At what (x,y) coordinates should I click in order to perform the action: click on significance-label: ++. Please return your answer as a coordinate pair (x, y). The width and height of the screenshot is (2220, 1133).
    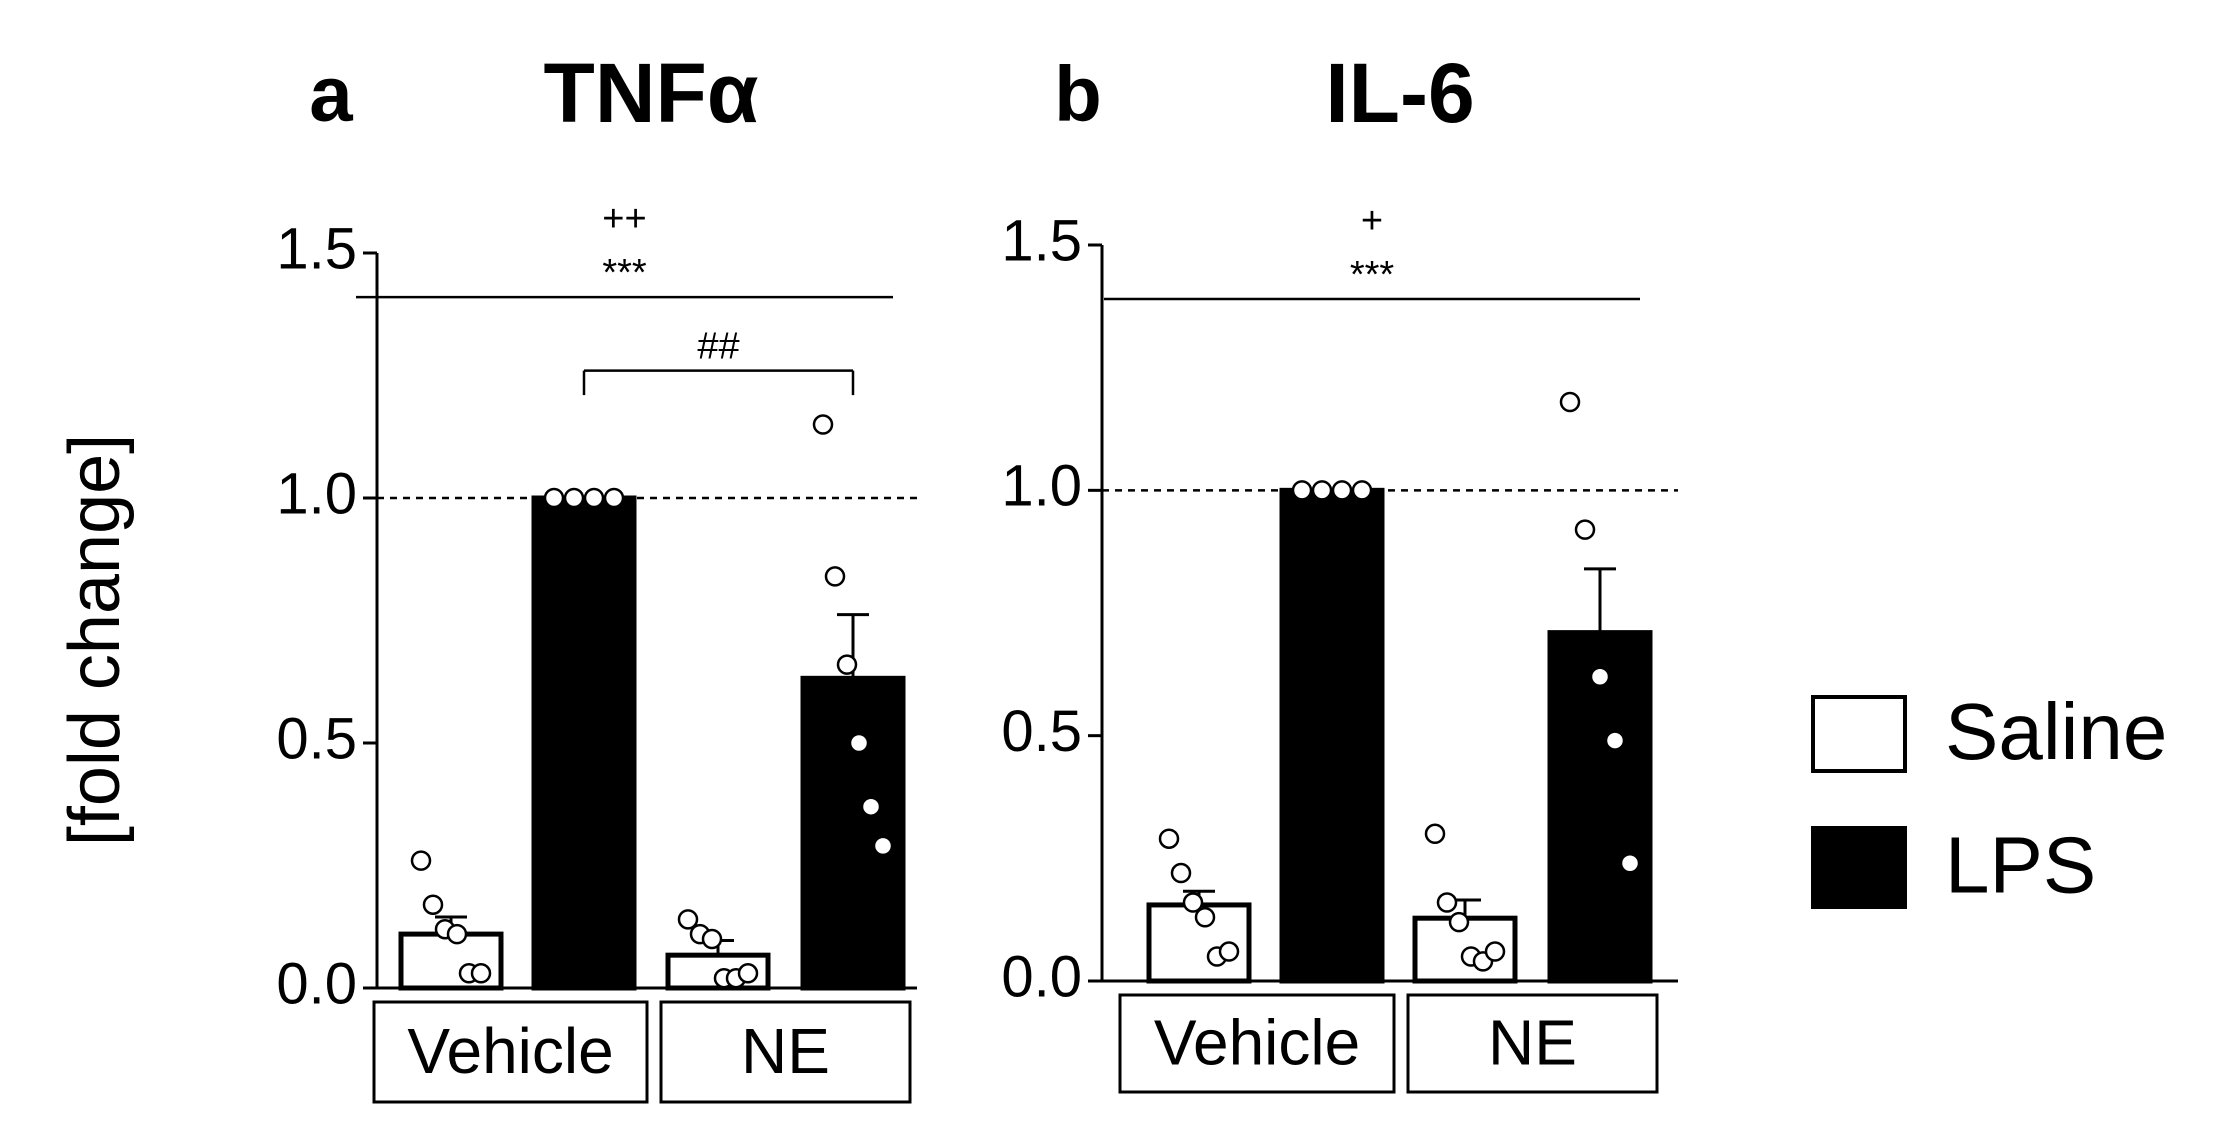
    Looking at the image, I should click on (624, 219).